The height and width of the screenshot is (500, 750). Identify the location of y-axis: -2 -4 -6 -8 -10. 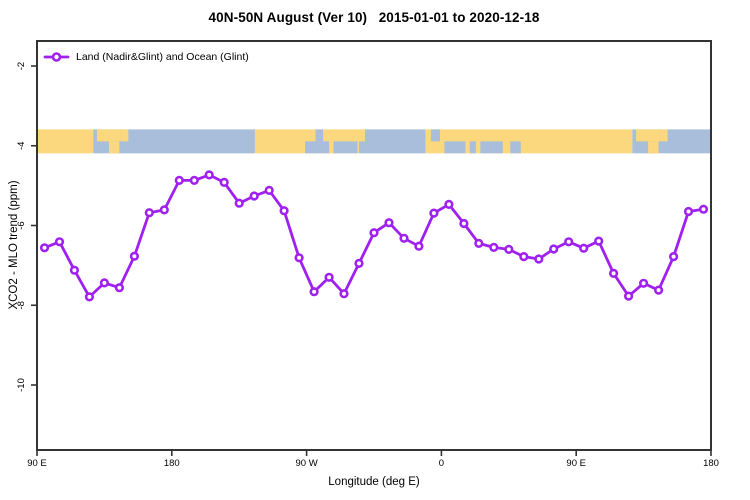
(26, 227).